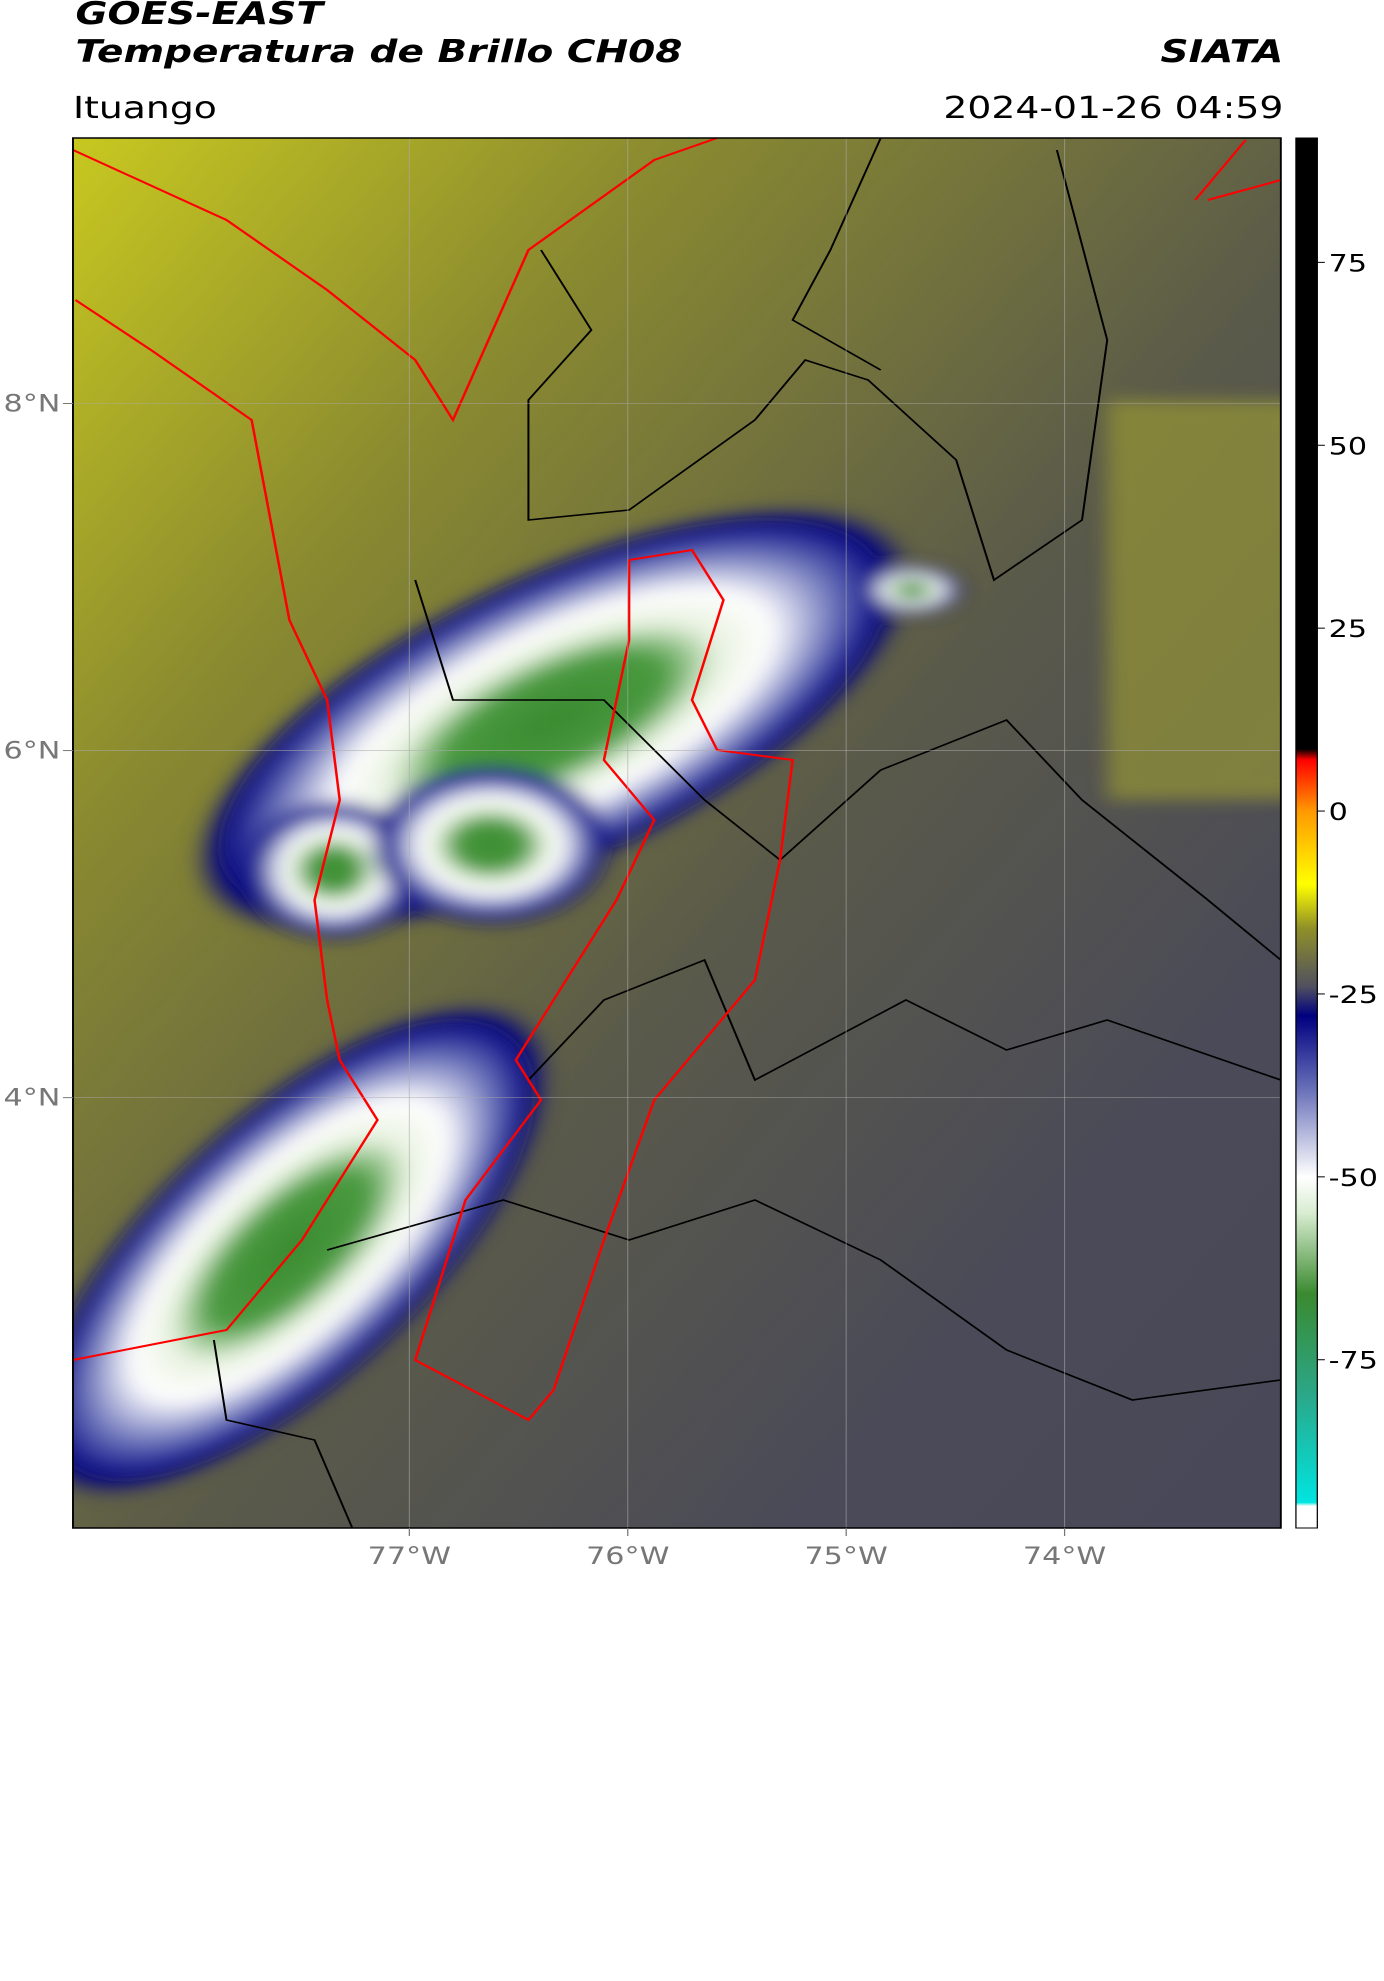 Image resolution: width=1384 pixels, height=1981 pixels. Describe the element at coordinates (845, 1556) in the screenshot. I see `x-tick-label: 75°W` at that location.